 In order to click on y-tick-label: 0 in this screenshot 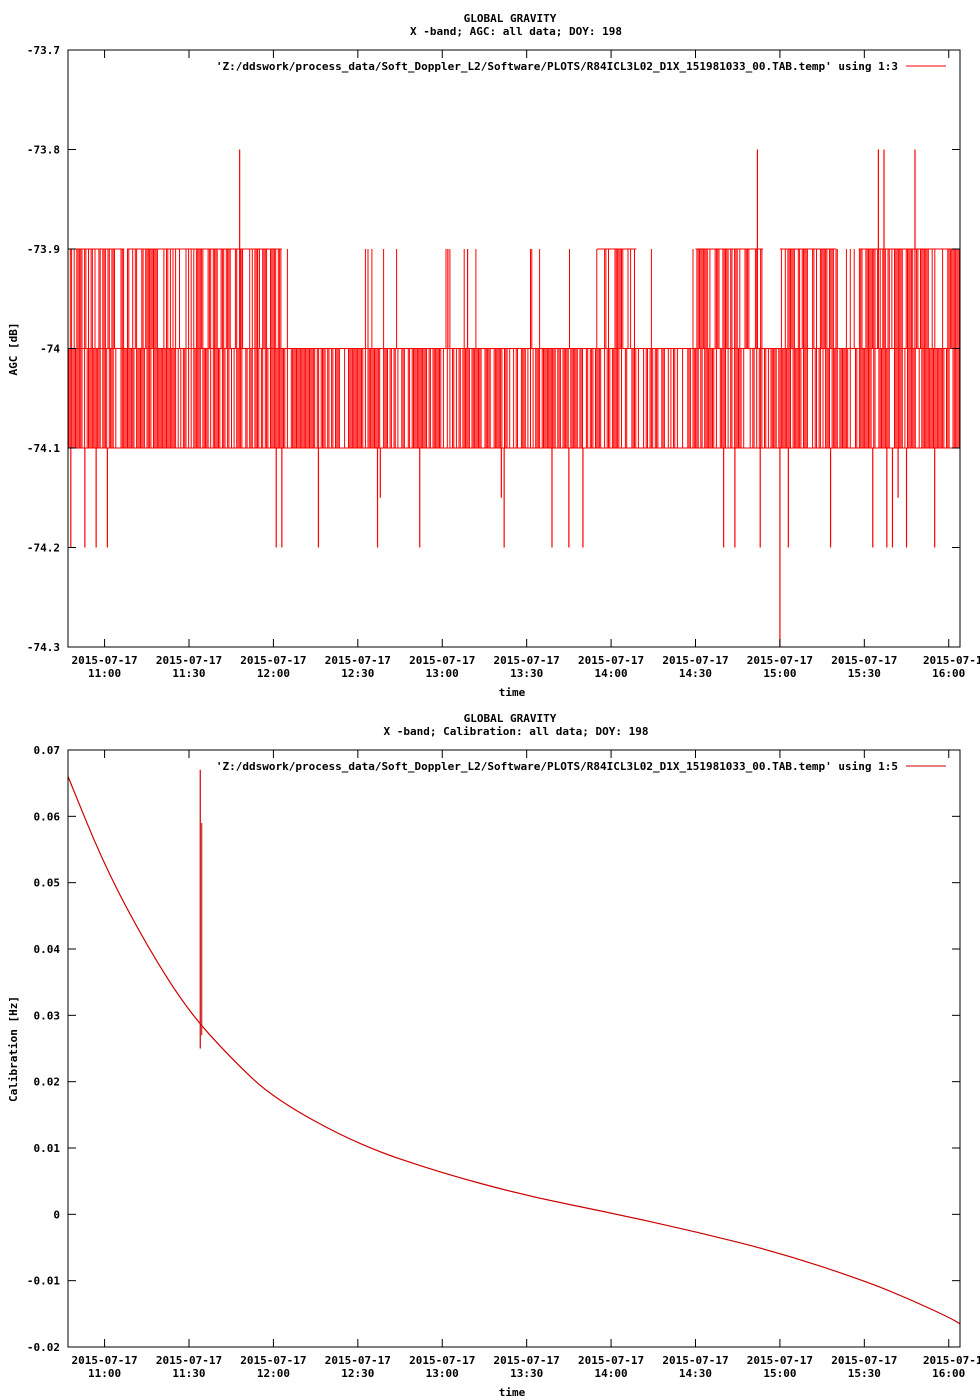, I will do `click(56, 1214)`.